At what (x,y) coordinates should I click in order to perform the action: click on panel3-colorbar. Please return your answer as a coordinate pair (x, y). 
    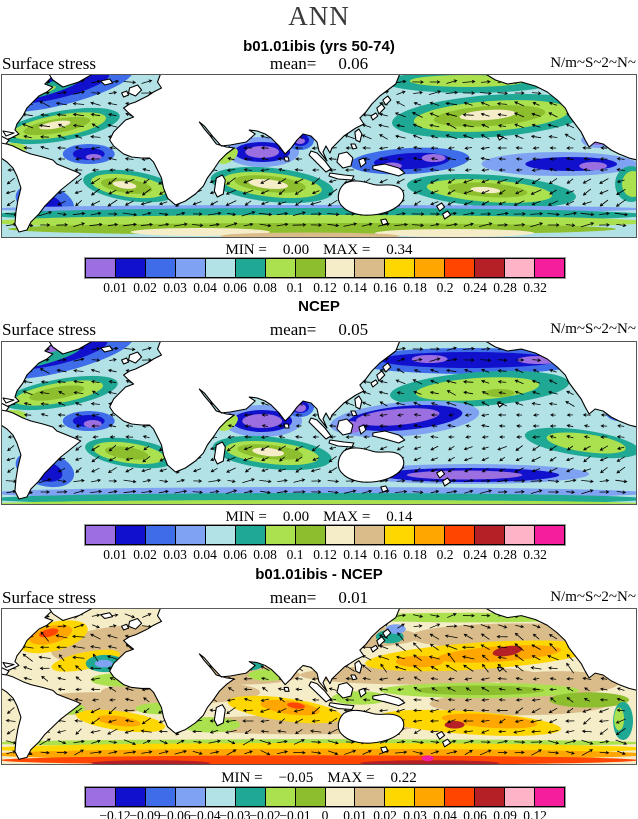
    Looking at the image, I should click on (325, 797).